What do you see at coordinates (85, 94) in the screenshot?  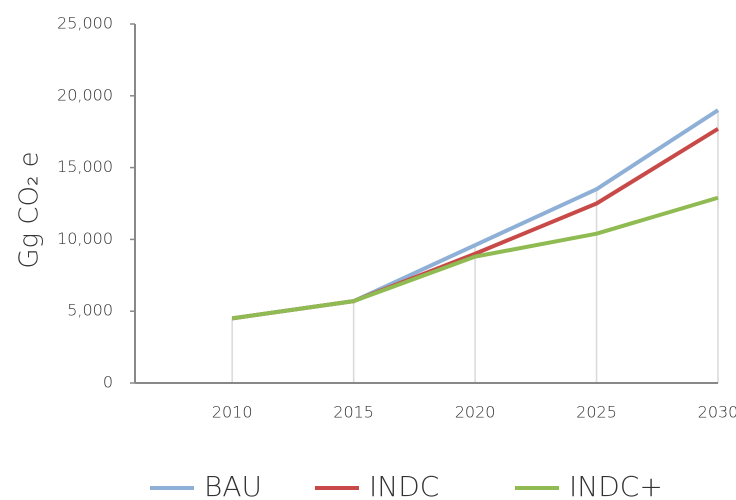 I see `y-tick-label: 20,000` at bounding box center [85, 94].